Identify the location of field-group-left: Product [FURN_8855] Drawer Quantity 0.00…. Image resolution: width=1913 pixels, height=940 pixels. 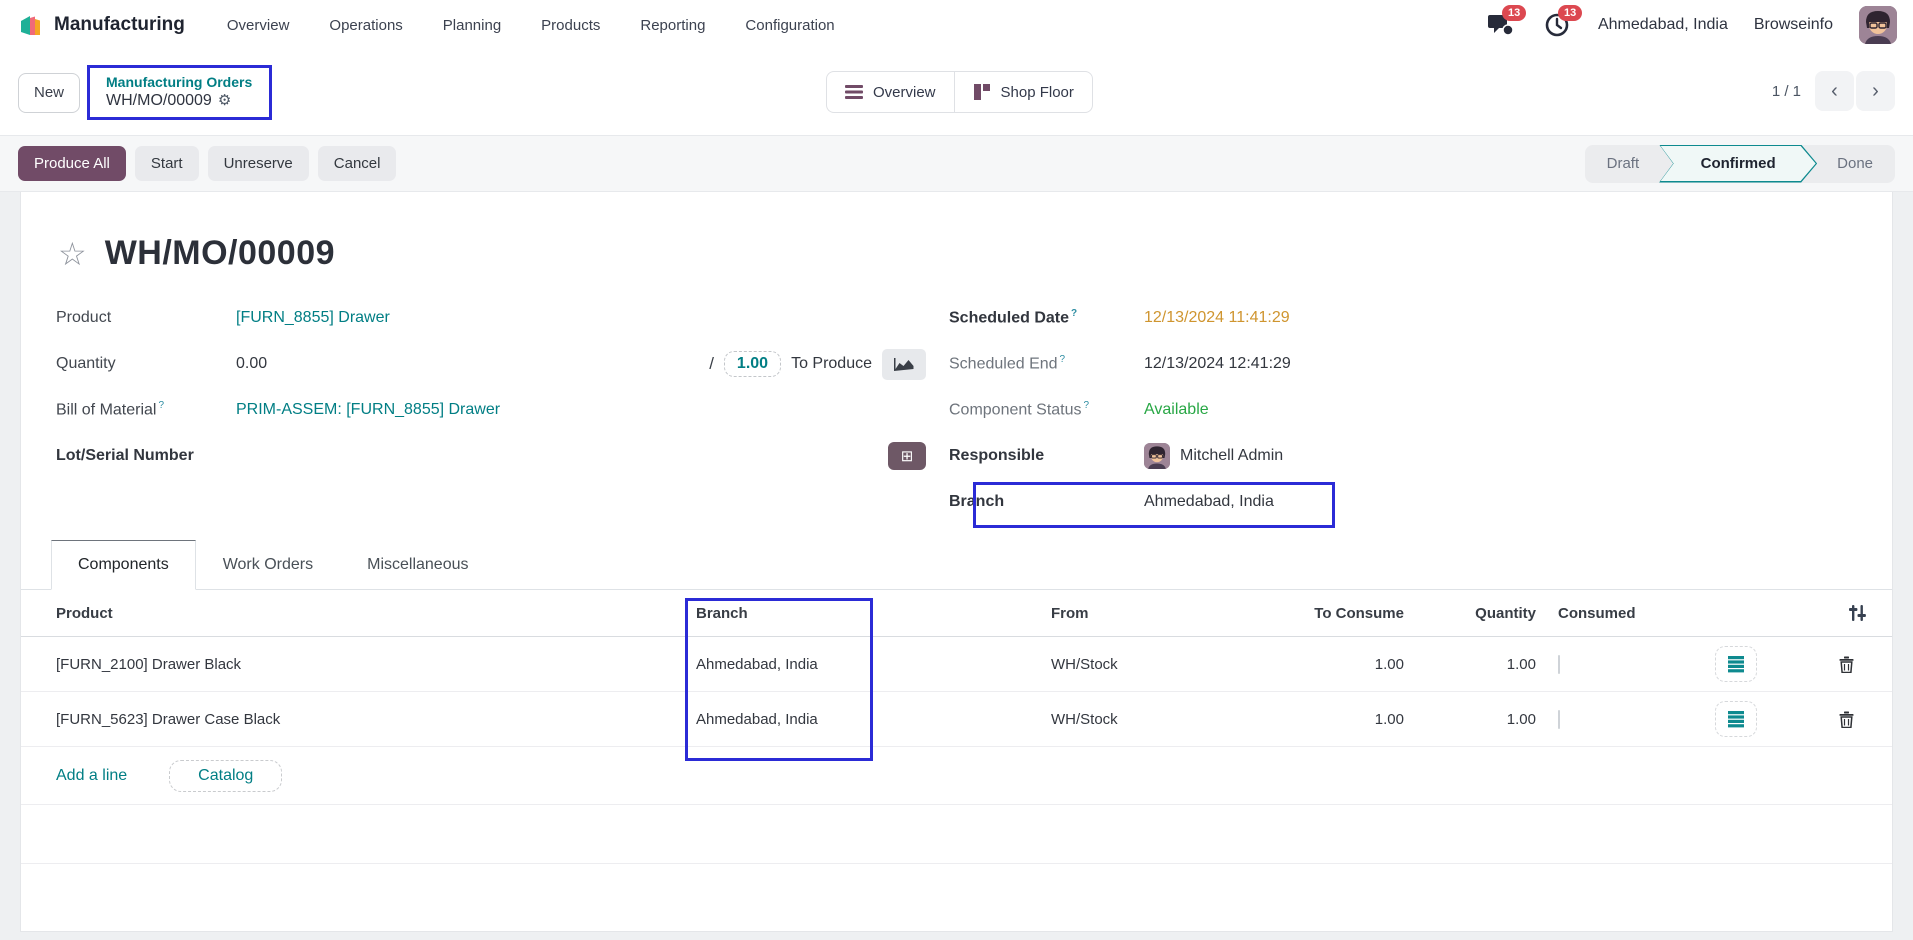
(473, 410).